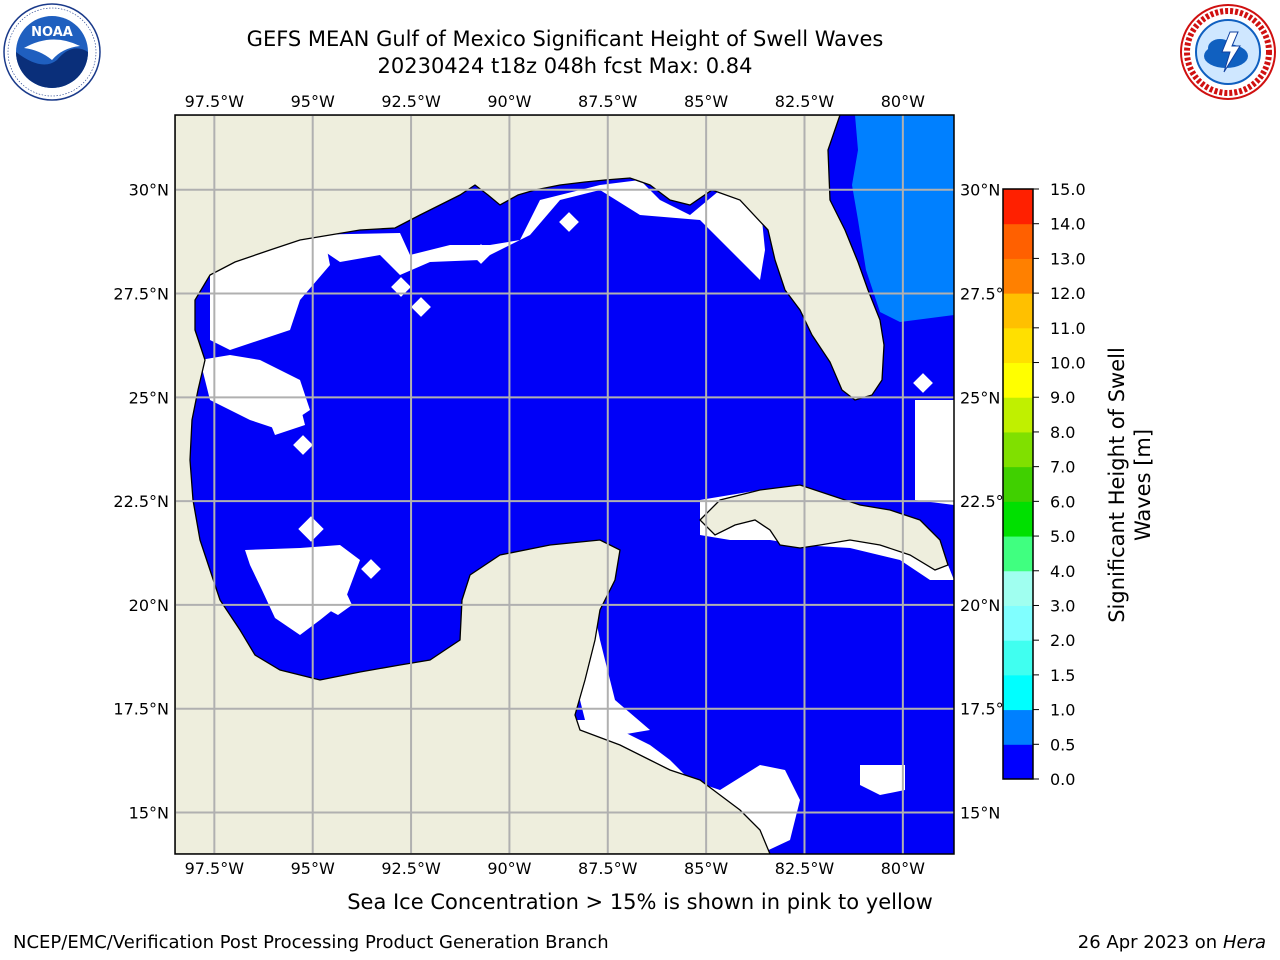  I want to click on colorbar-label-line1: Significant Height of Swell, so click(1117, 485).